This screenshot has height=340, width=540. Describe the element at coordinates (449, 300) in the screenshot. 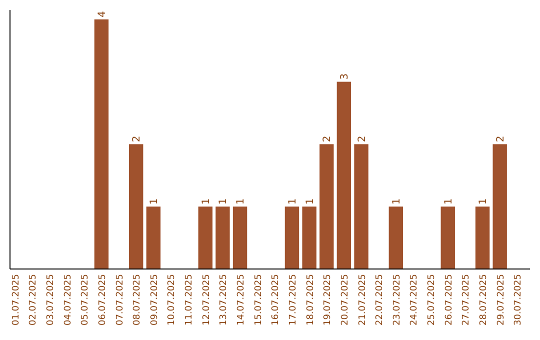

I see `x-tick-label: 26.07.2025` at that location.